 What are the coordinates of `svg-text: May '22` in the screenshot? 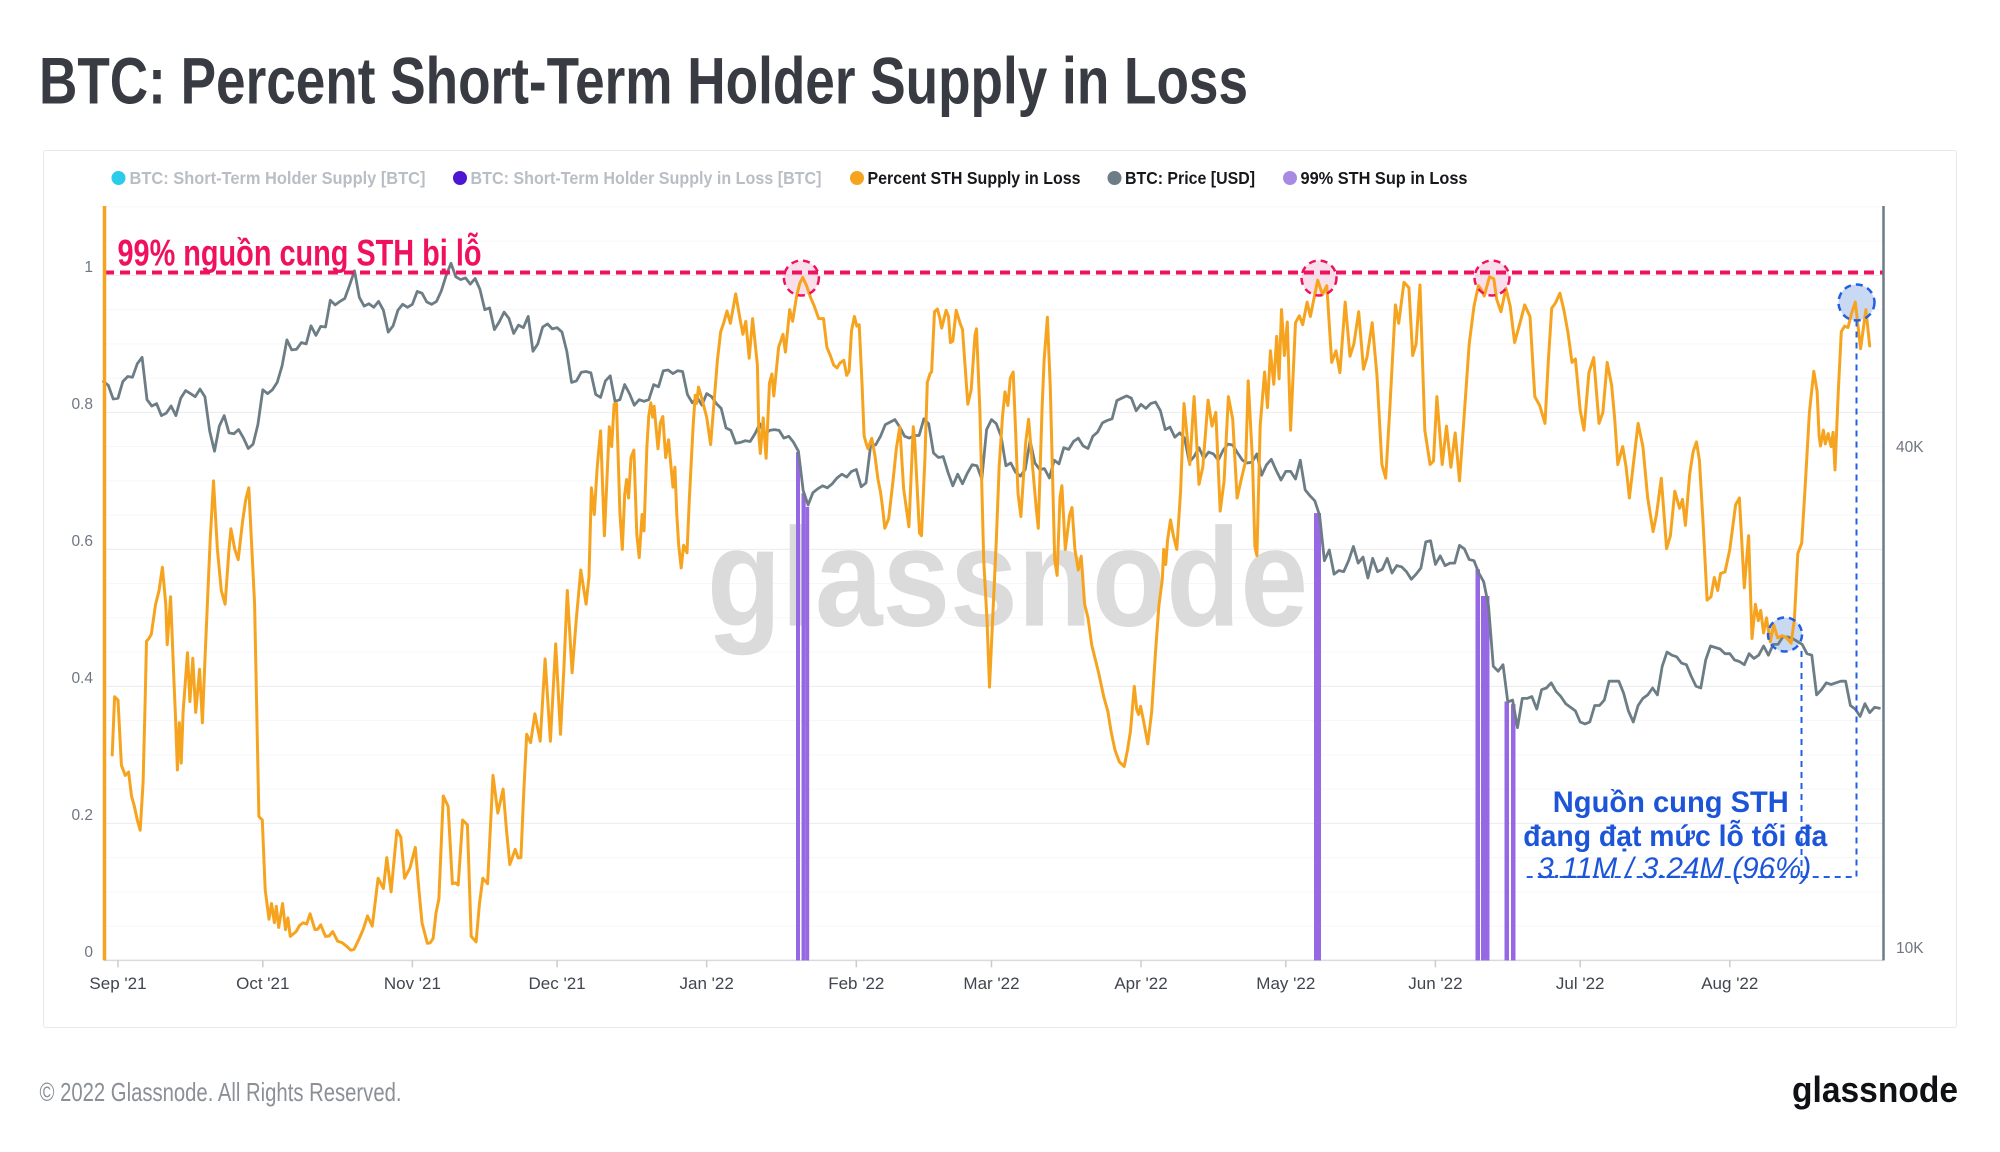 It's located at (1285, 983).